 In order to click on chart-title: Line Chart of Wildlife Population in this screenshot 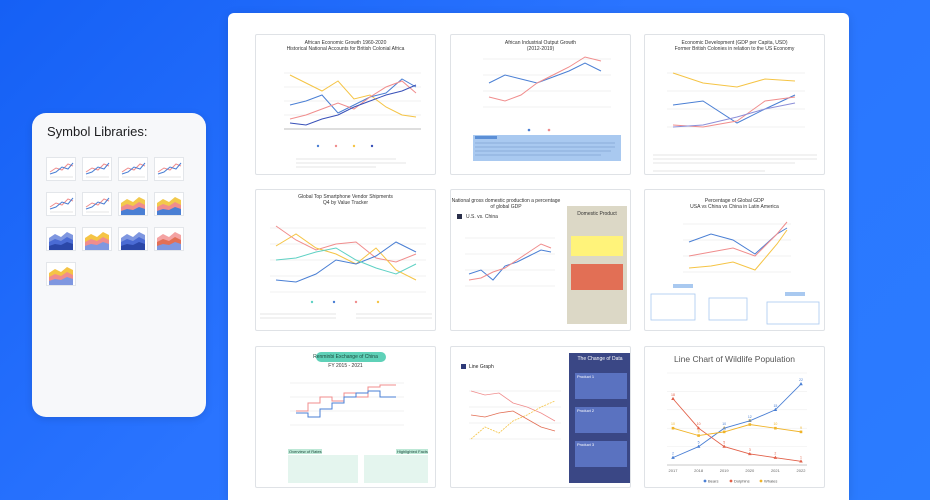, I will do `click(734, 359)`.